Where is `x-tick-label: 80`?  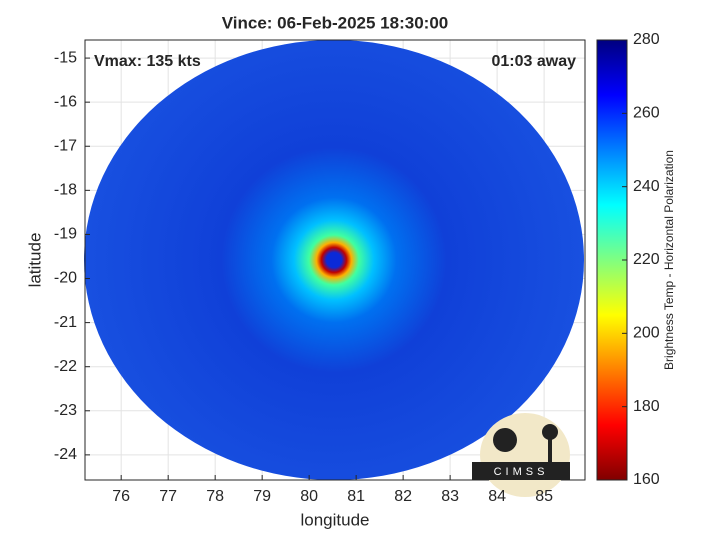
x-tick-label: 80 is located at coordinates (309, 496).